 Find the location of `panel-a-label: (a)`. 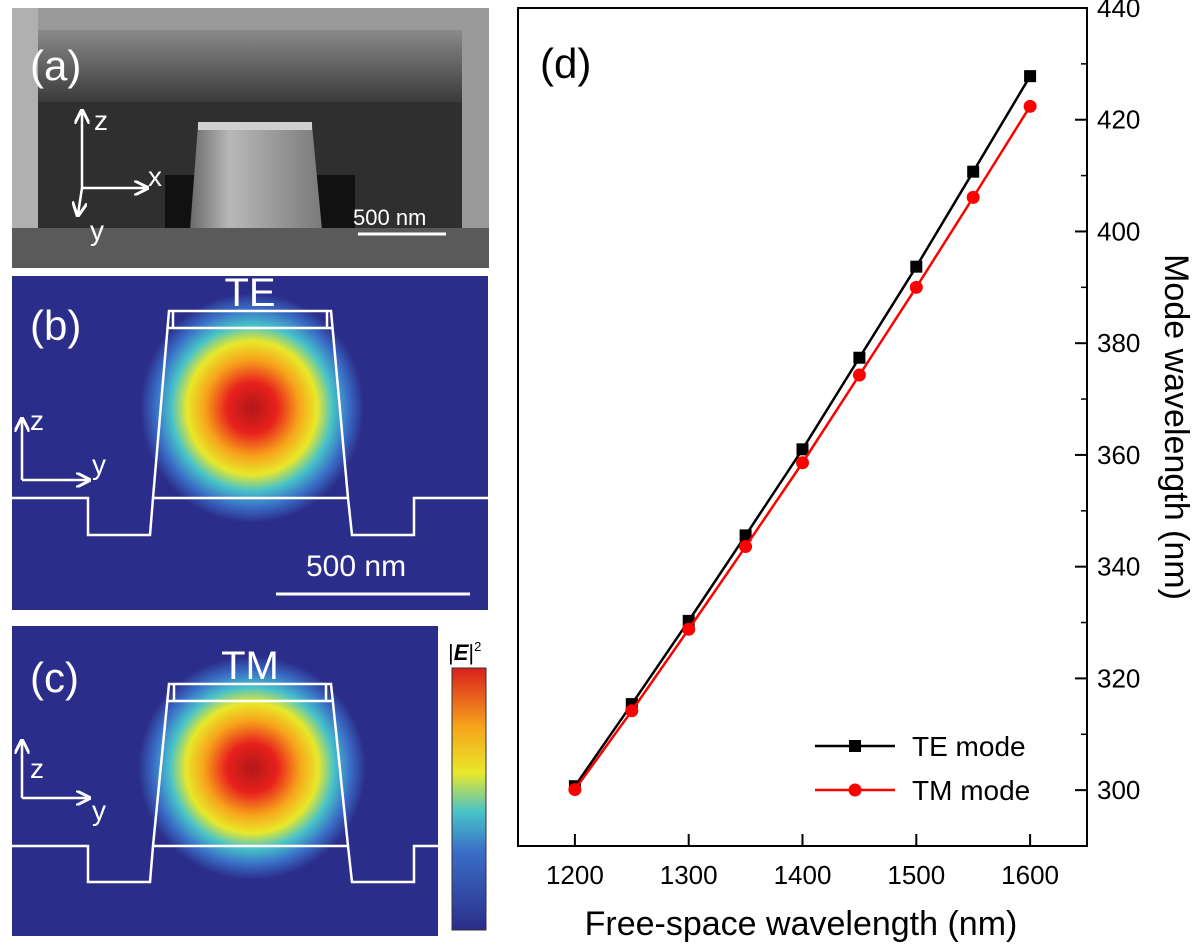

panel-a-label: (a) is located at coordinates (55, 65).